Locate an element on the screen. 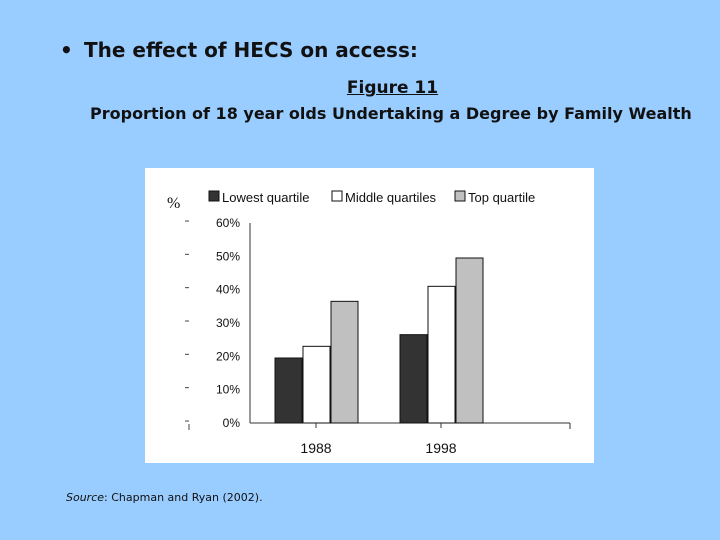  bar-lowest-quartile-1988 is located at coordinates (288, 390).